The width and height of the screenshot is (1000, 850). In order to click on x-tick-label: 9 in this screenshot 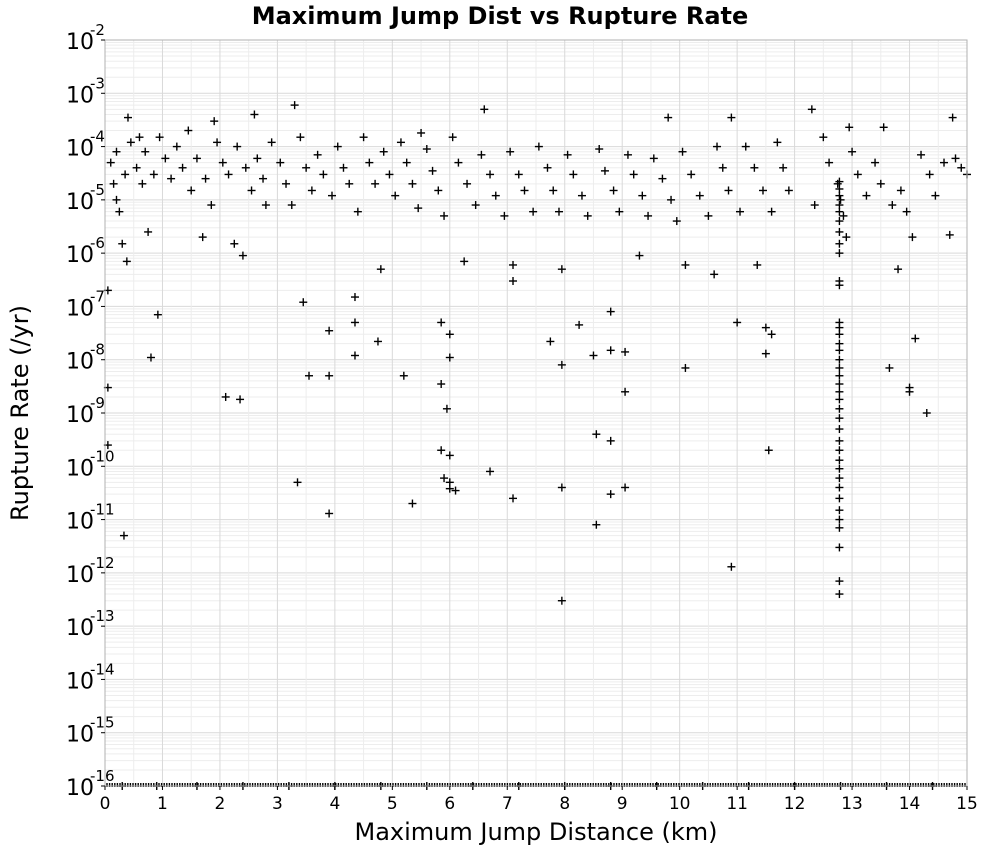, I will do `click(622, 804)`.